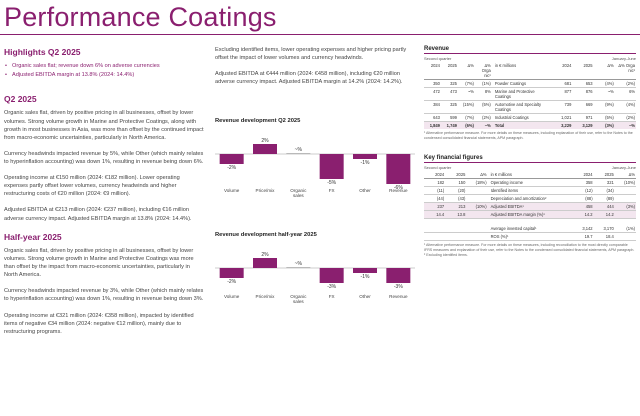 This screenshot has height=416, width=640. What do you see at coordinates (42, 52) in the screenshot?
I see `highlights-heading: Highlights Q2 2025` at bounding box center [42, 52].